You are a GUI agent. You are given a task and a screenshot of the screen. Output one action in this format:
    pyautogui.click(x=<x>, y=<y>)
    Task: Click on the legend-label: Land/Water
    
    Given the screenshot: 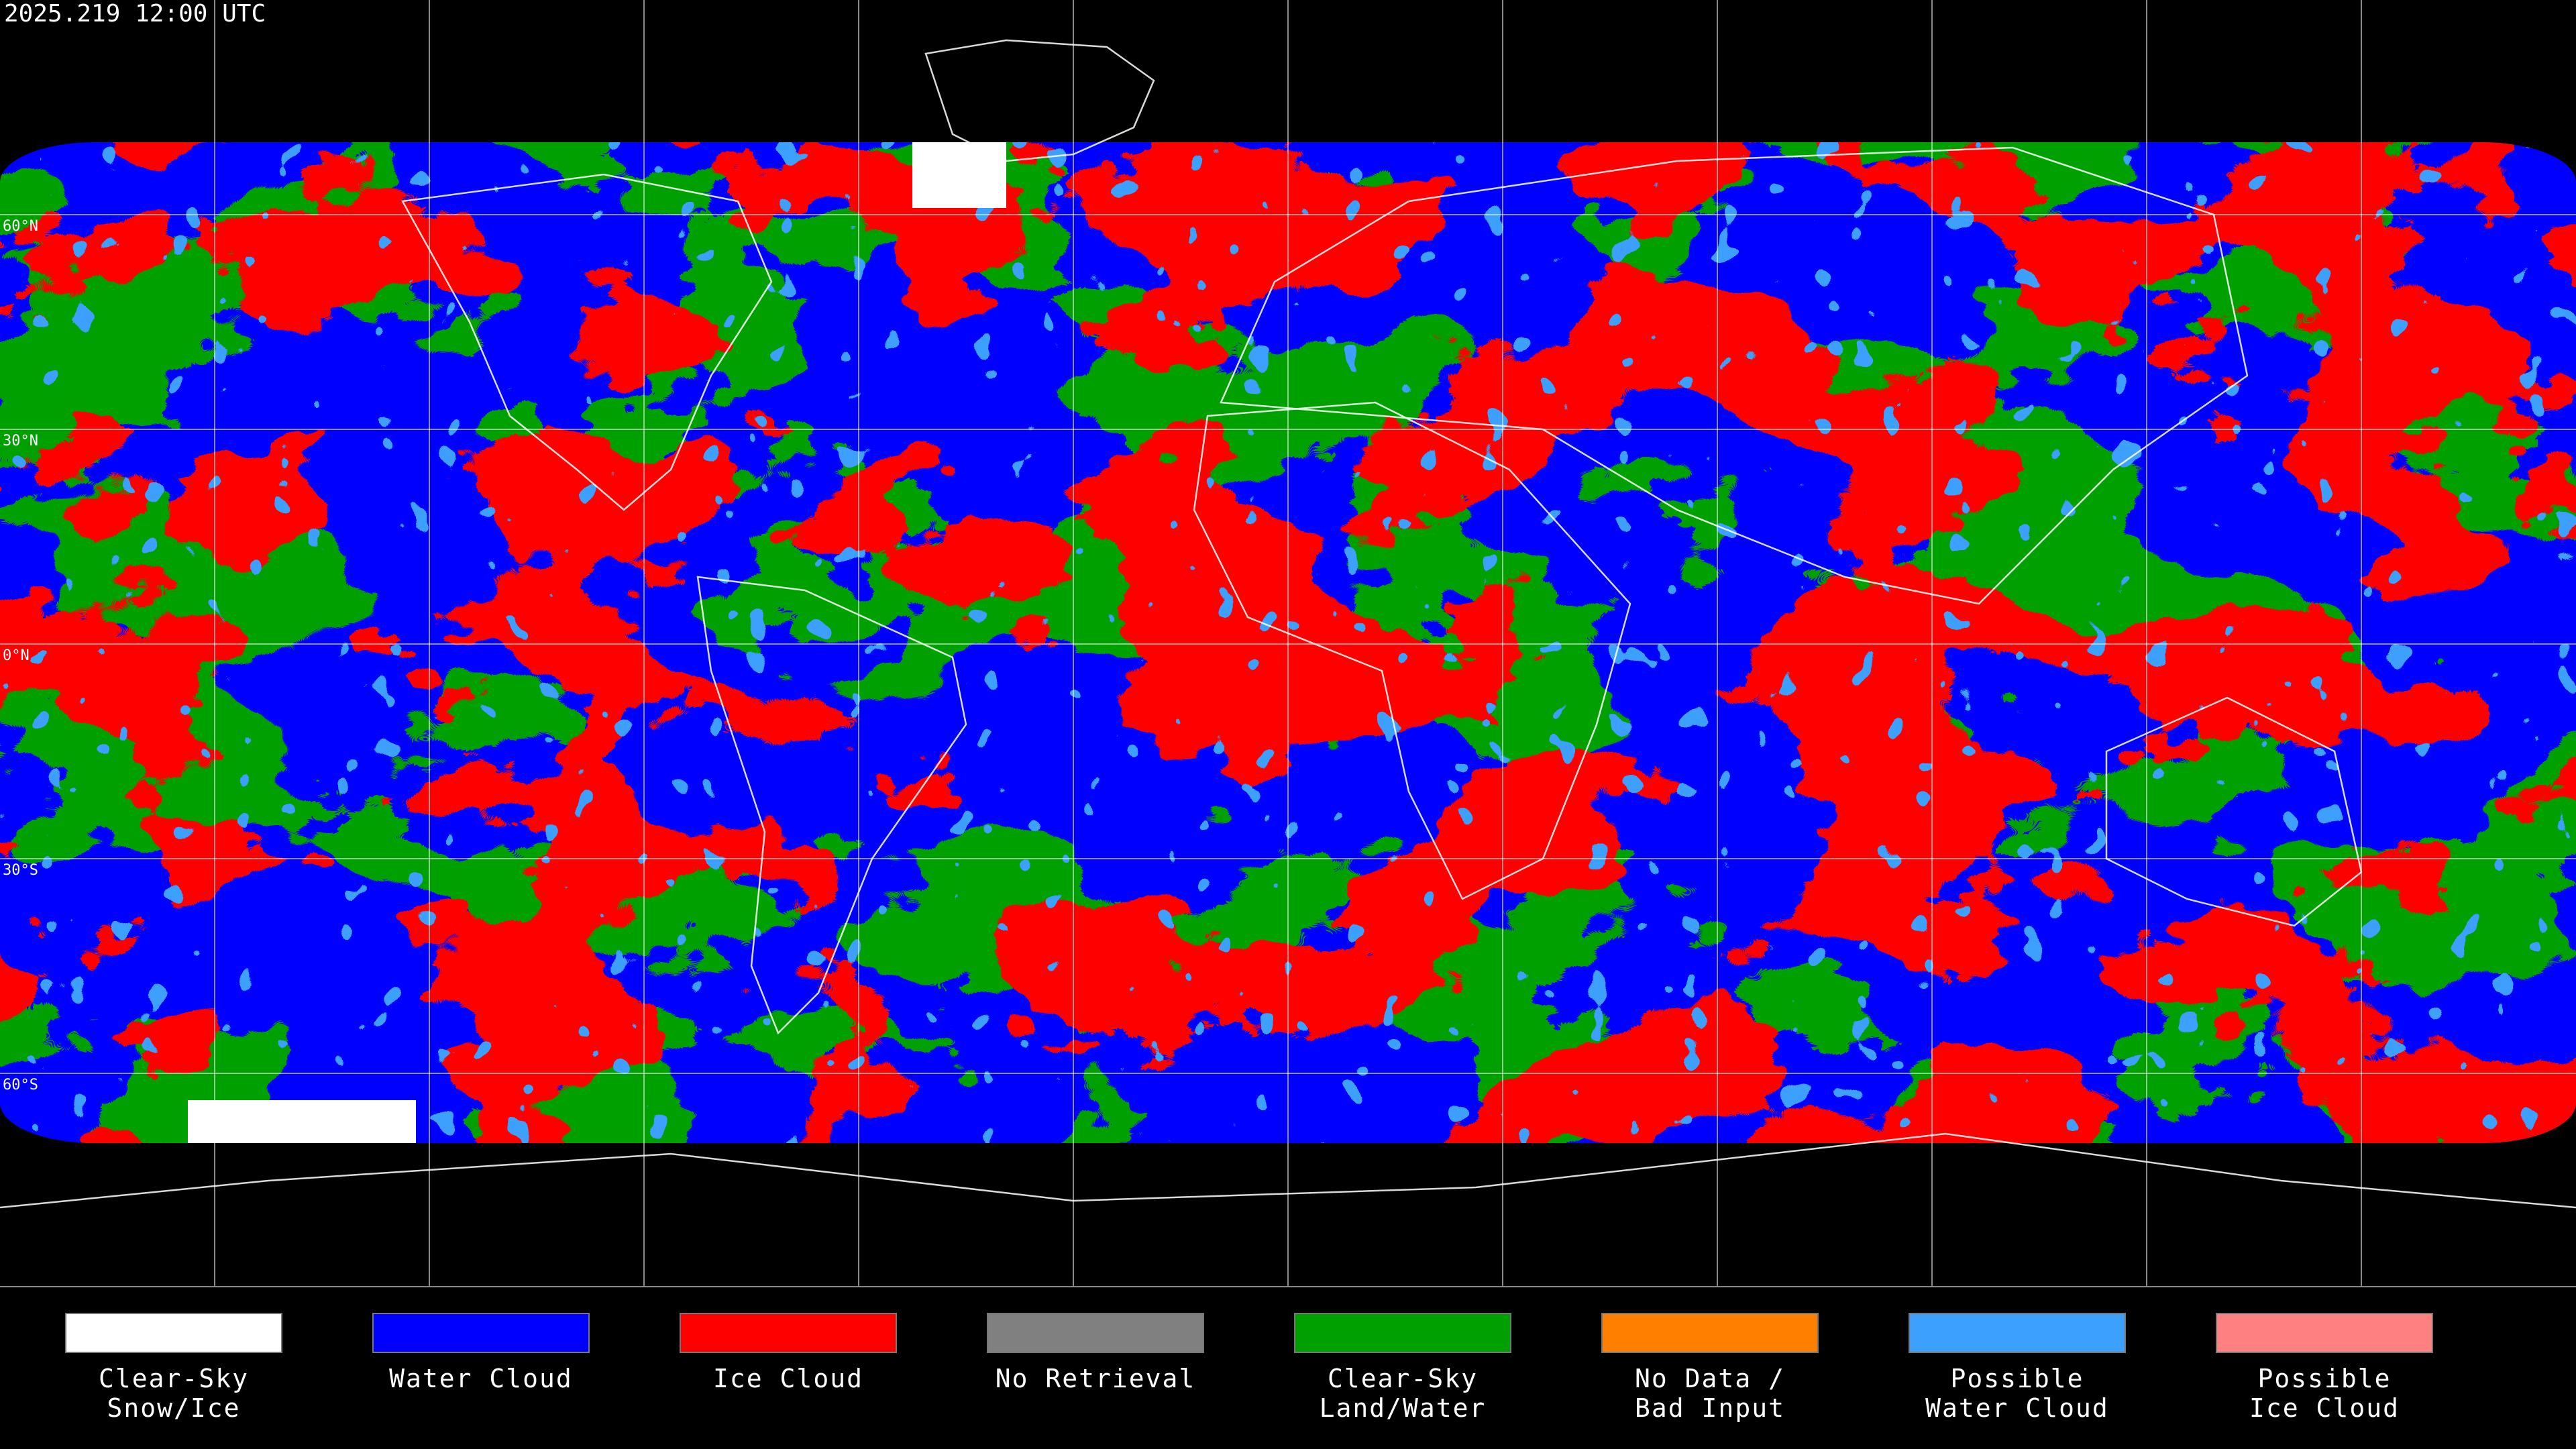 What is the action you would take?
    pyautogui.click(x=1403, y=1408)
    